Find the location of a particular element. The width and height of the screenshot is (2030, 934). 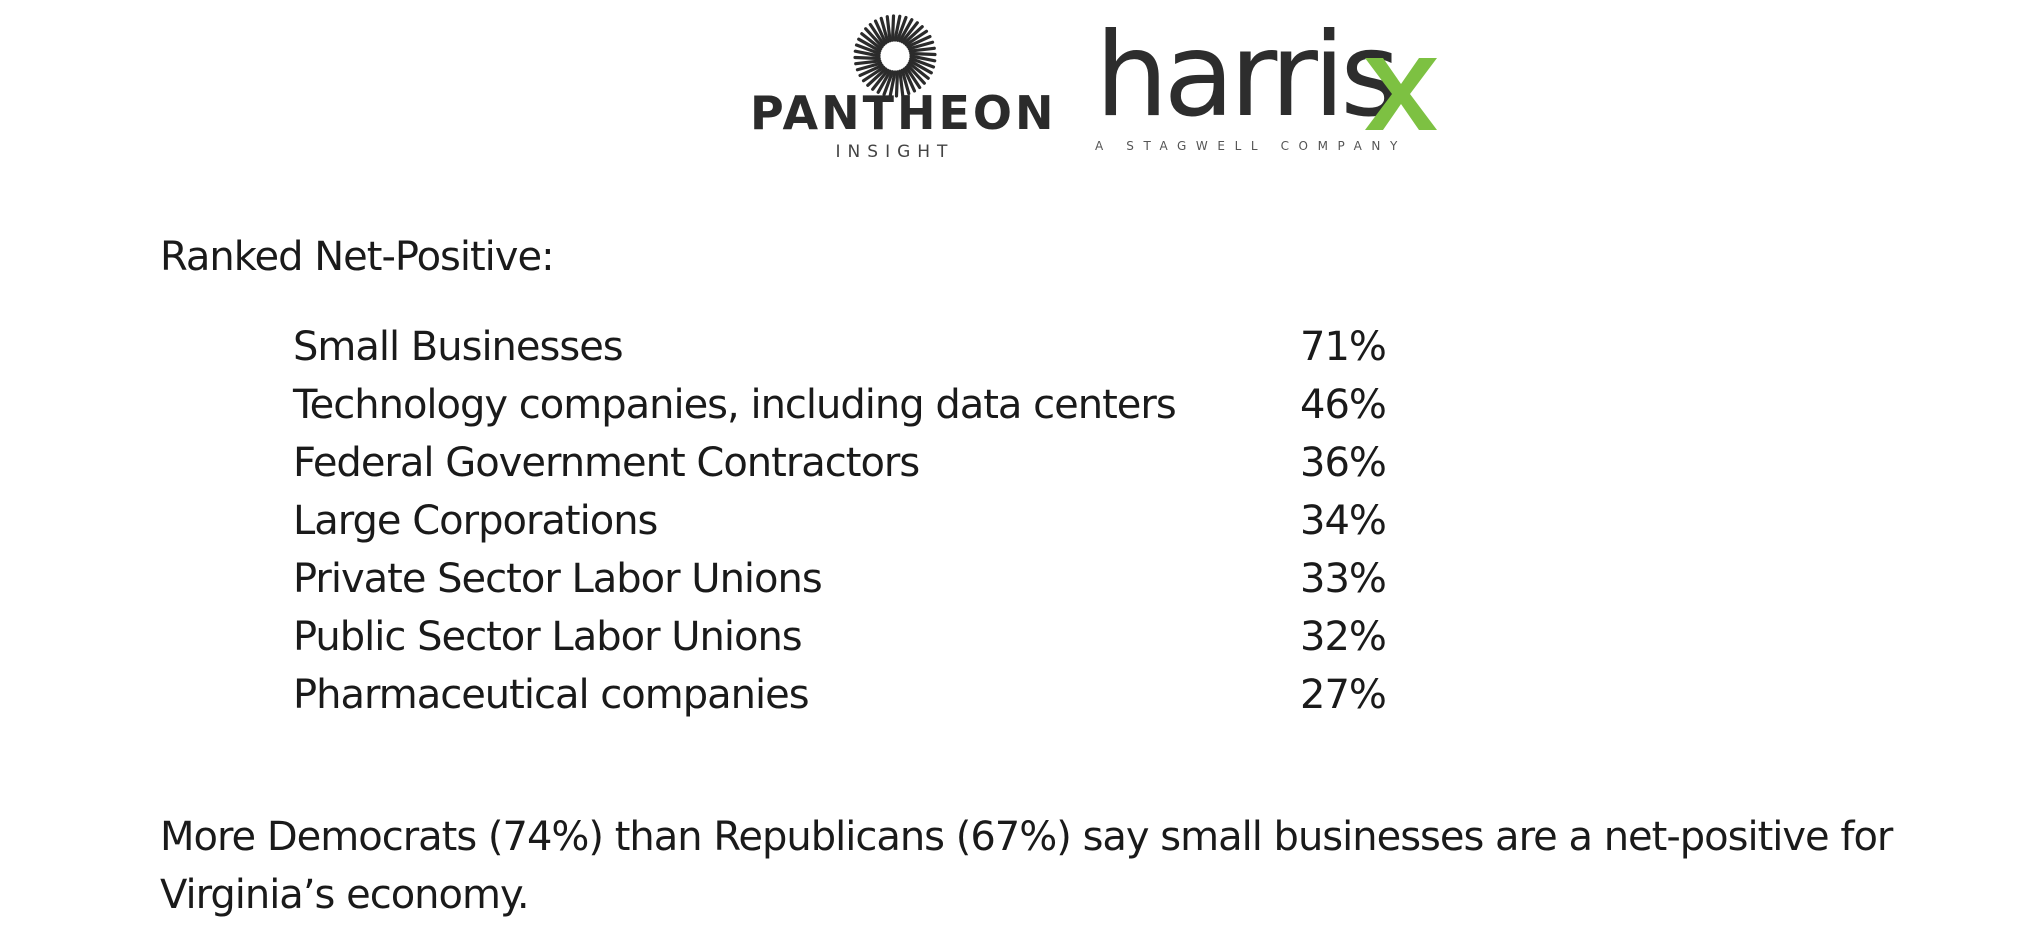

ranked-row-label: Public Sector Labor Unions is located at coordinates (548, 637).